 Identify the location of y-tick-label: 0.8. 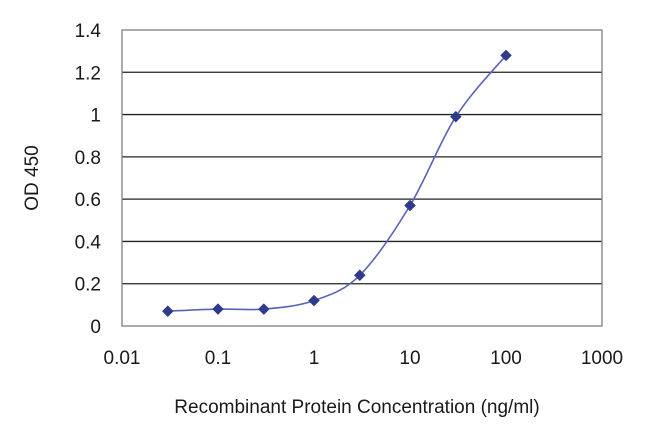
(88, 158).